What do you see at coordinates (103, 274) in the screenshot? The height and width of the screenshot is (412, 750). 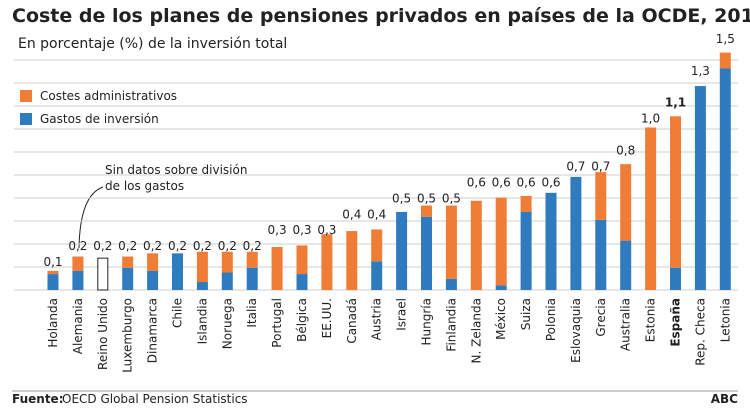 I see `bar-no-split` at bounding box center [103, 274].